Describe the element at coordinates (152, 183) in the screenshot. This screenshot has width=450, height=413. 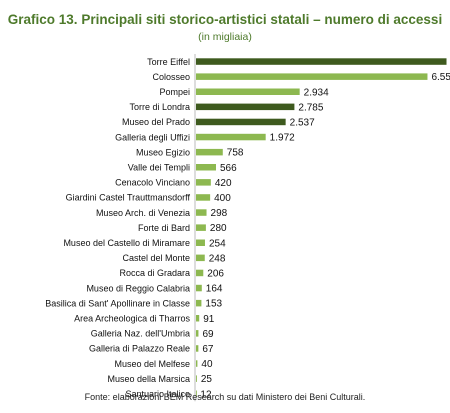
I see `category-label: Cenacolo Vinciano` at that location.